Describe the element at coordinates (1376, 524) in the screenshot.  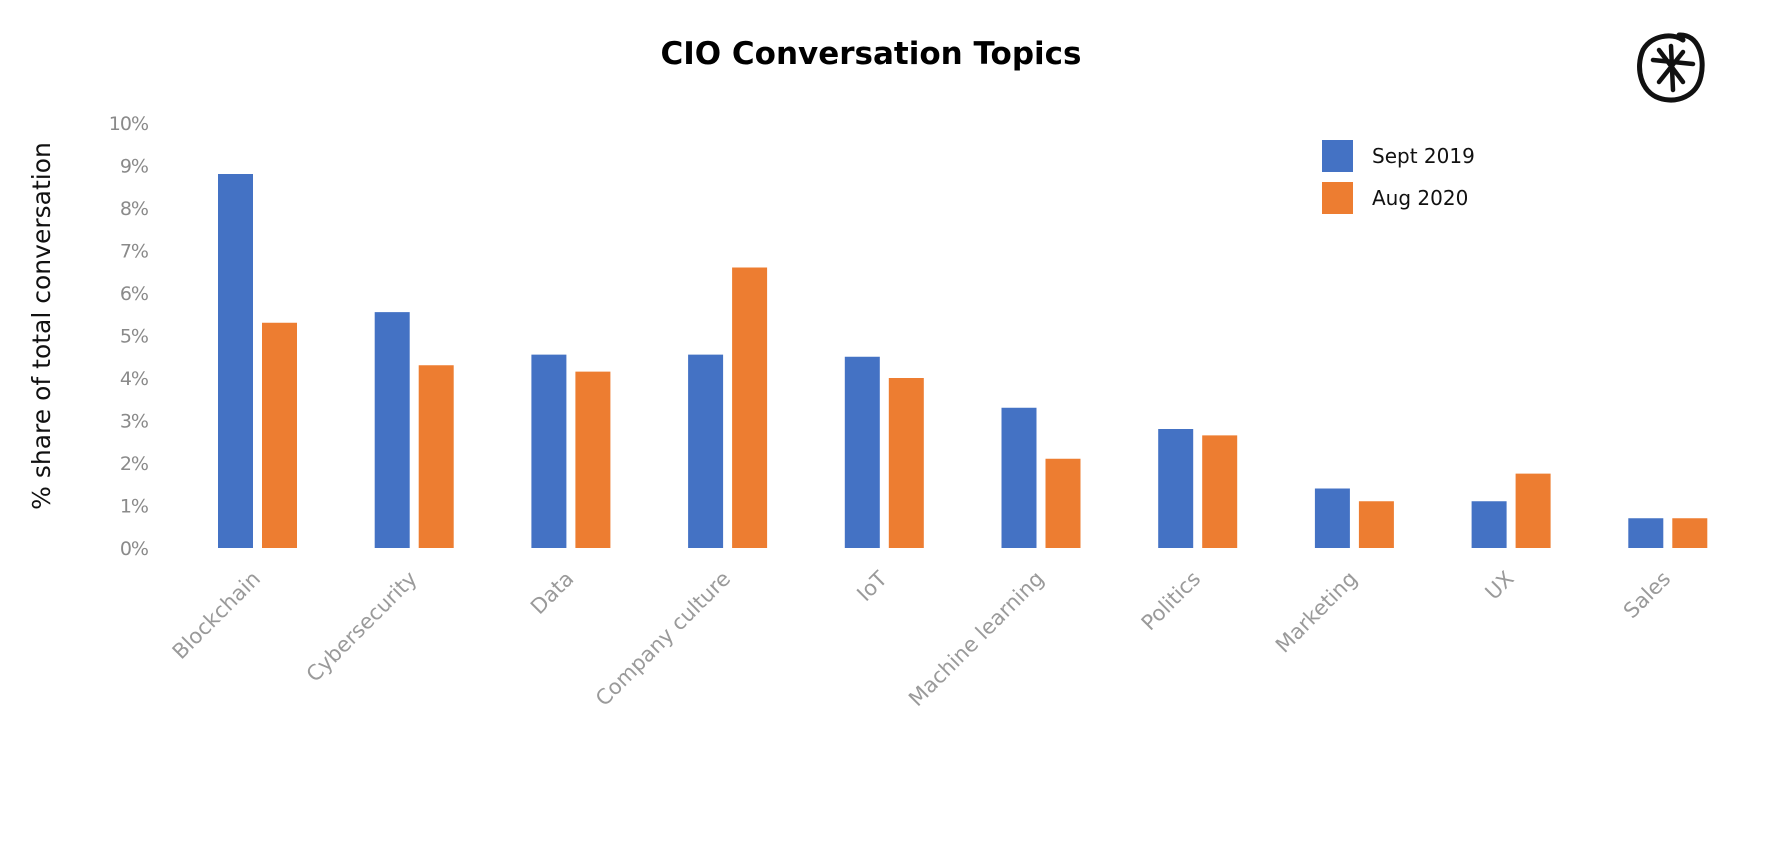
I see `bar-marketing-aug-2020` at that location.